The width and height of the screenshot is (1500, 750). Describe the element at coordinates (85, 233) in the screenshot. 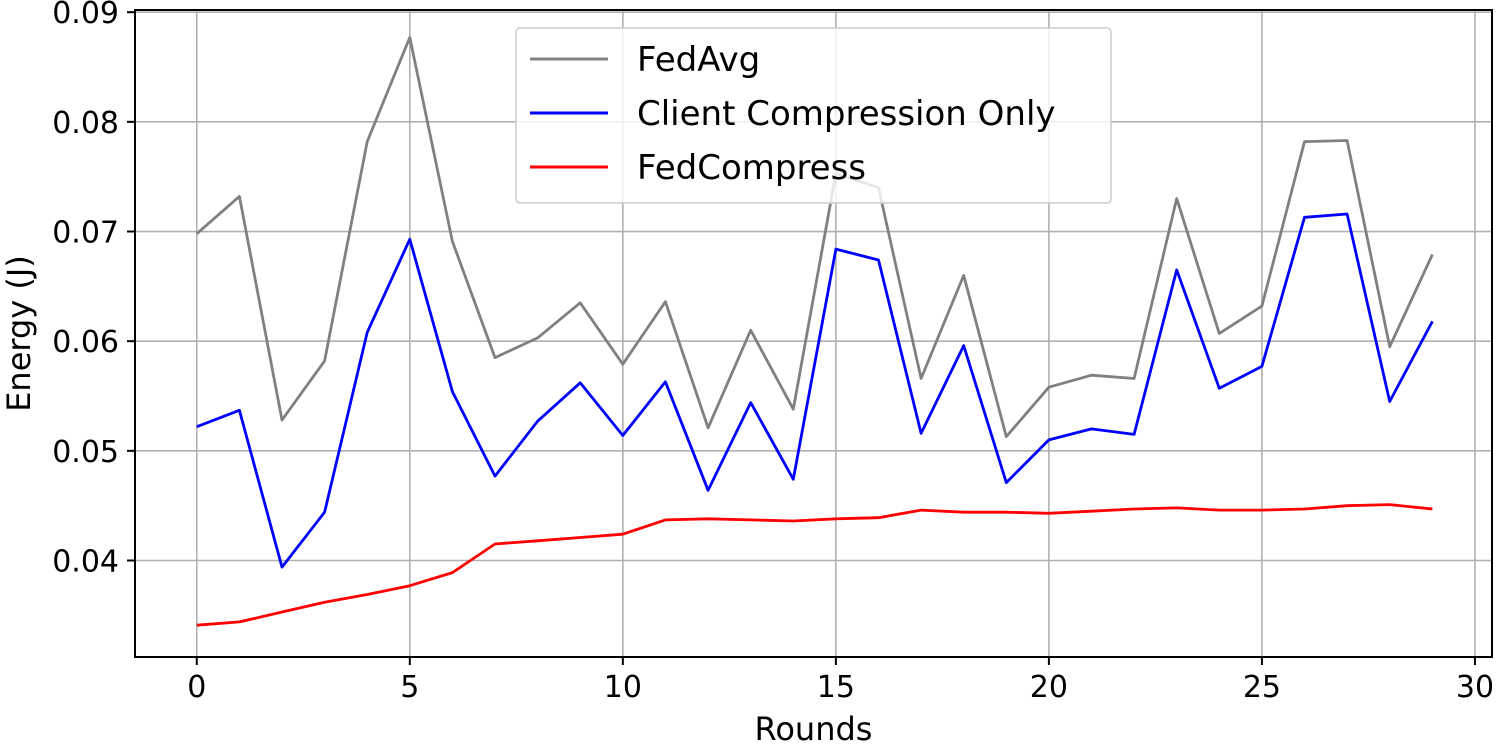

I see `y-tick-label: 0.07` at that location.